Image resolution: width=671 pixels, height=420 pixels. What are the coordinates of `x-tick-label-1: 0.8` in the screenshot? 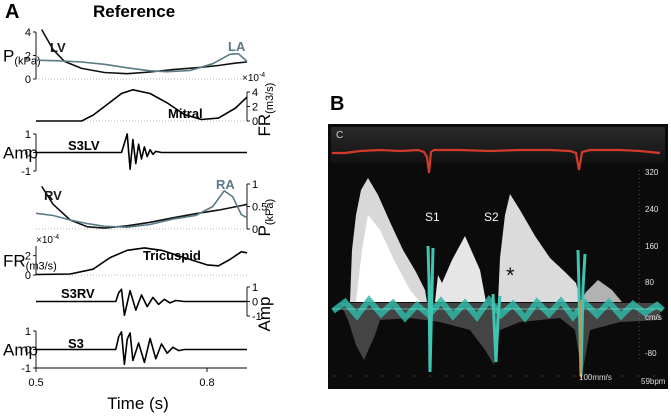 It's located at (206, 383).